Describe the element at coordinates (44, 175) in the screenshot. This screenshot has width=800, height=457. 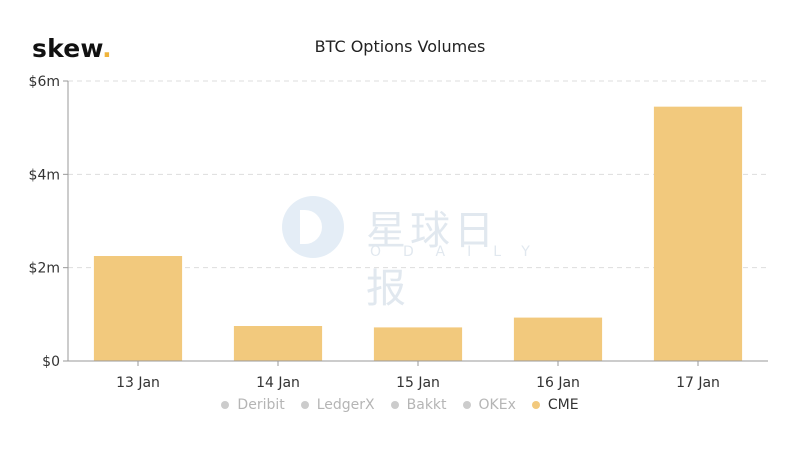
I see `y-tick-label: $4m` at that location.